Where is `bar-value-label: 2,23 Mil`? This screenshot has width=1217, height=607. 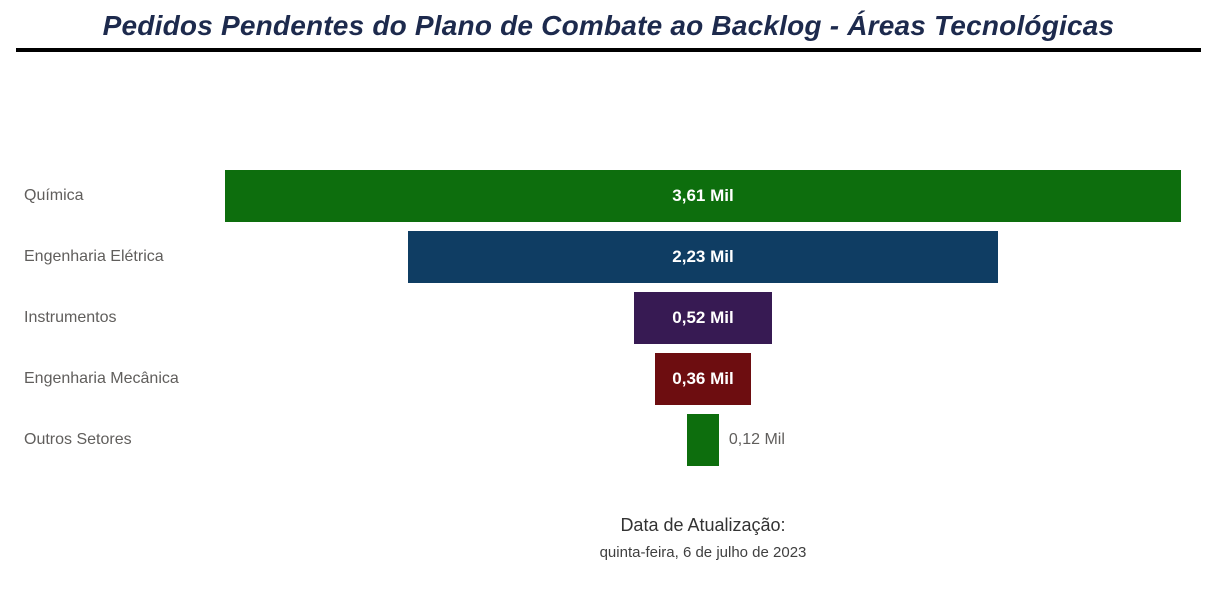 bar-value-label: 2,23 Mil is located at coordinates (703, 256).